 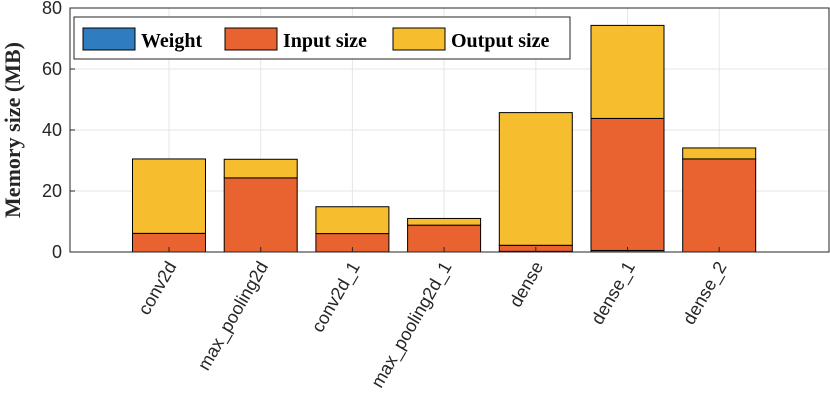 What do you see at coordinates (500, 41) in the screenshot?
I see `legend-label-output-size: Output size` at bounding box center [500, 41].